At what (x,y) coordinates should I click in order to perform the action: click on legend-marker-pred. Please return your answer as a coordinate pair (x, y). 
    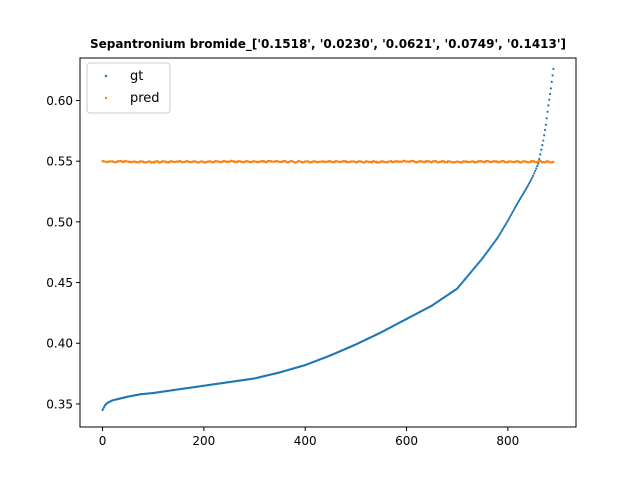
    Looking at the image, I should click on (106, 98).